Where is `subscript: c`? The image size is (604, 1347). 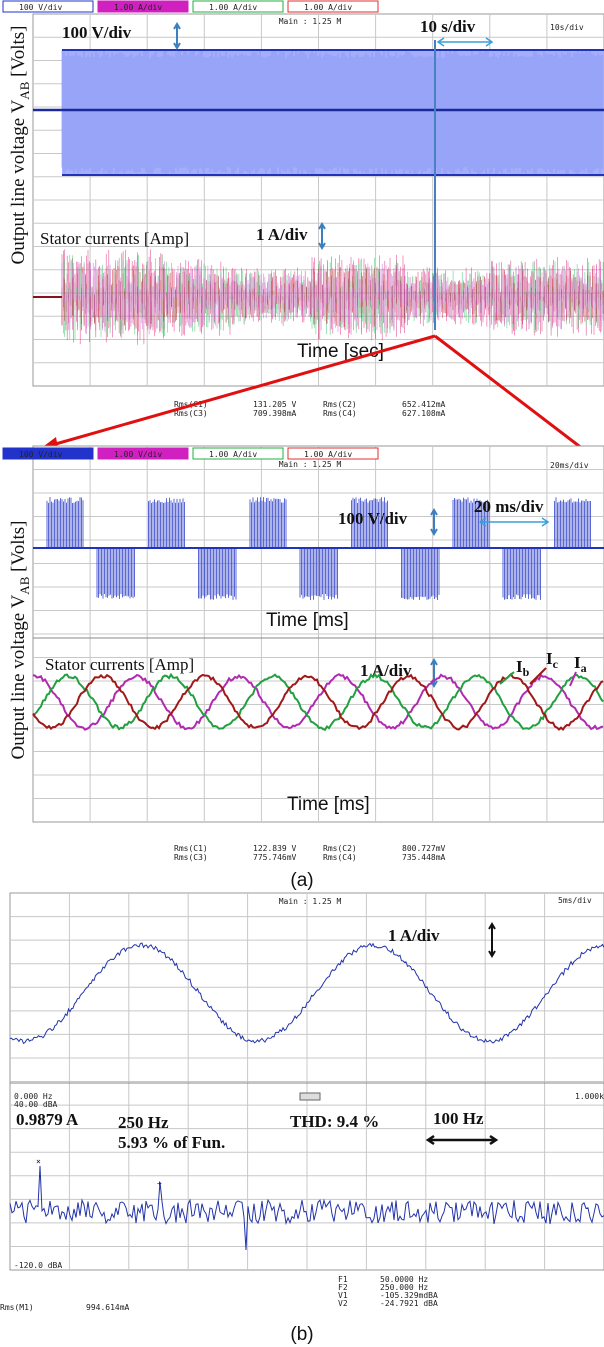
subscript: c is located at coordinates (556, 664).